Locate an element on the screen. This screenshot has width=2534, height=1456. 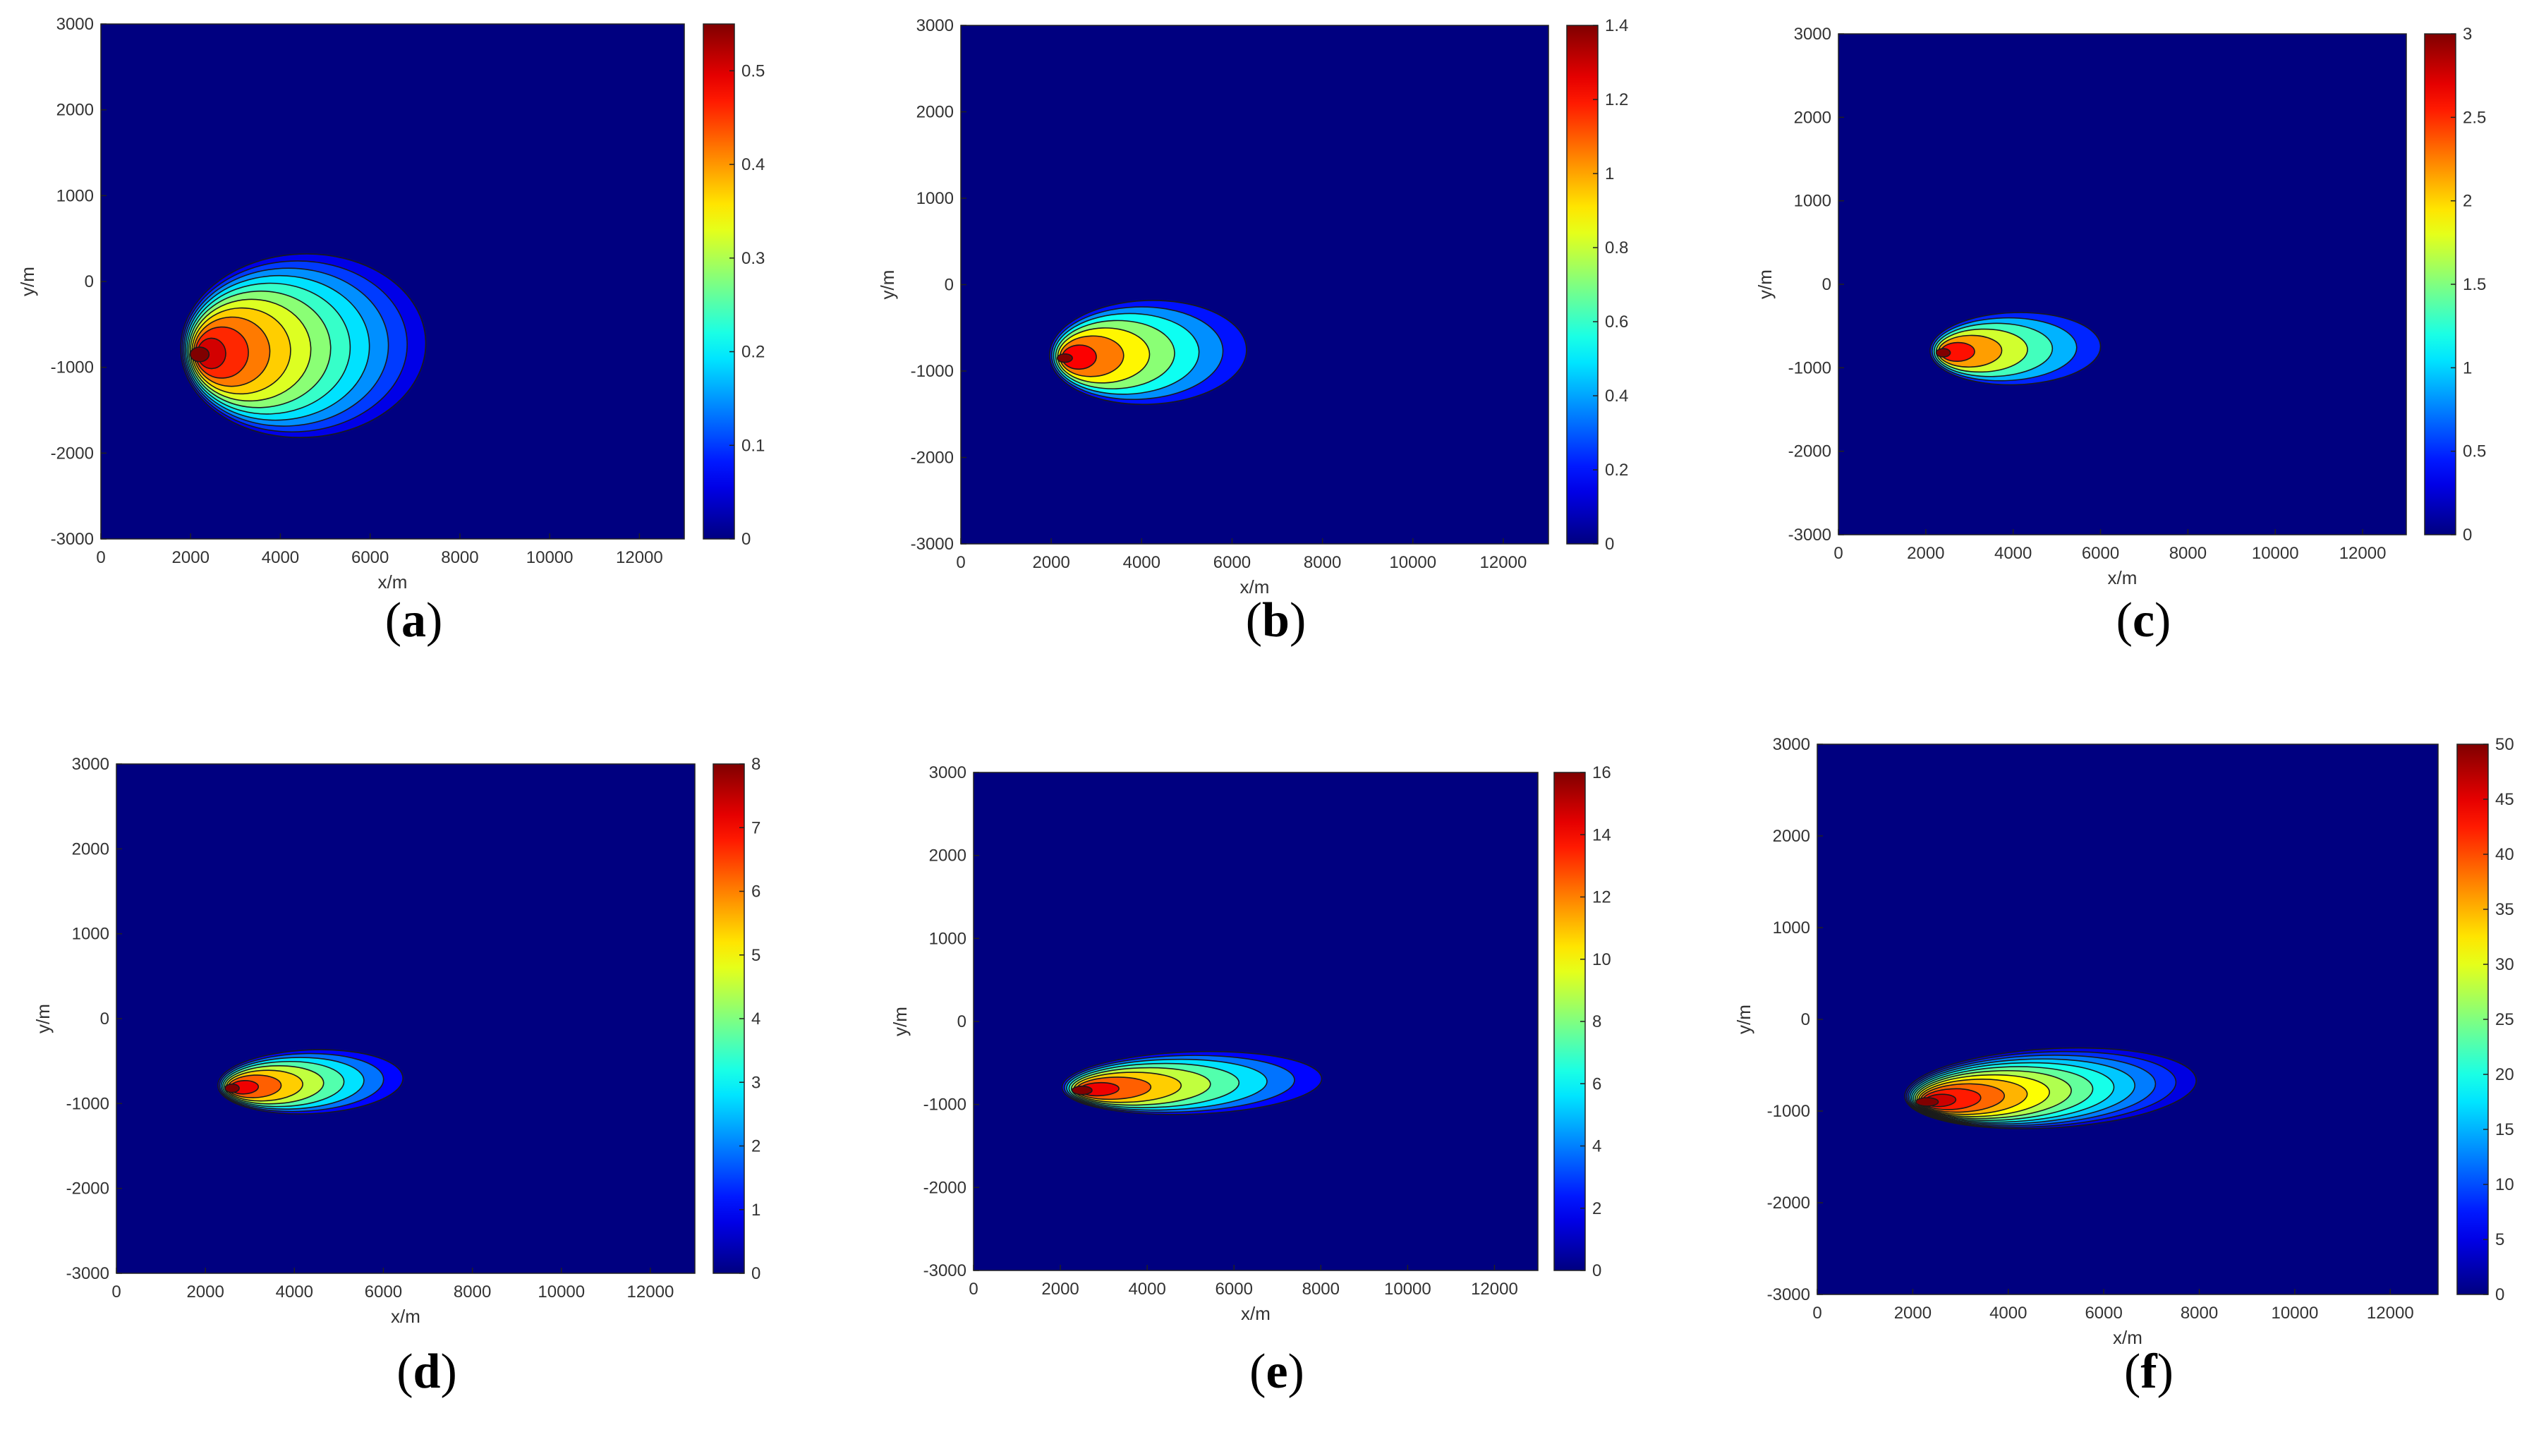
colorbar-tick-label: 1 is located at coordinates (2468, 367).